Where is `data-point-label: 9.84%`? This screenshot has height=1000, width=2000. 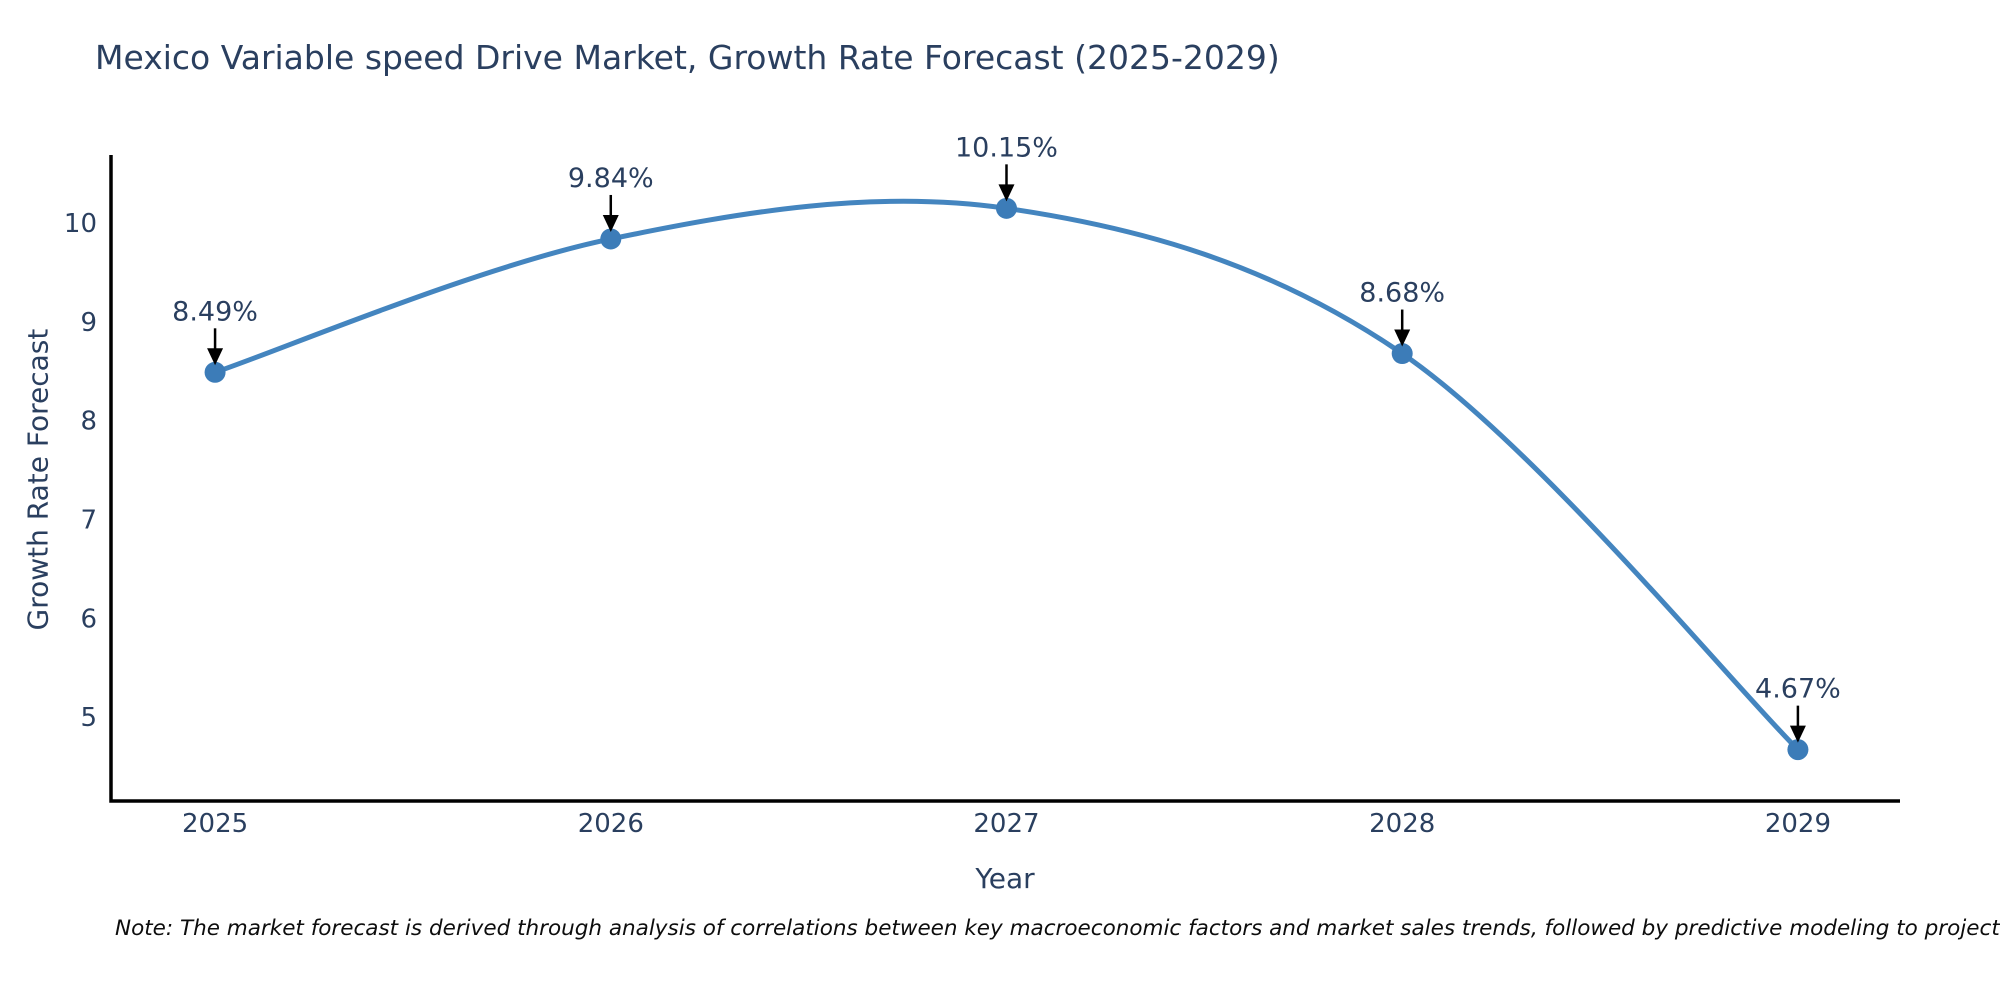
data-point-label: 9.84% is located at coordinates (611, 178).